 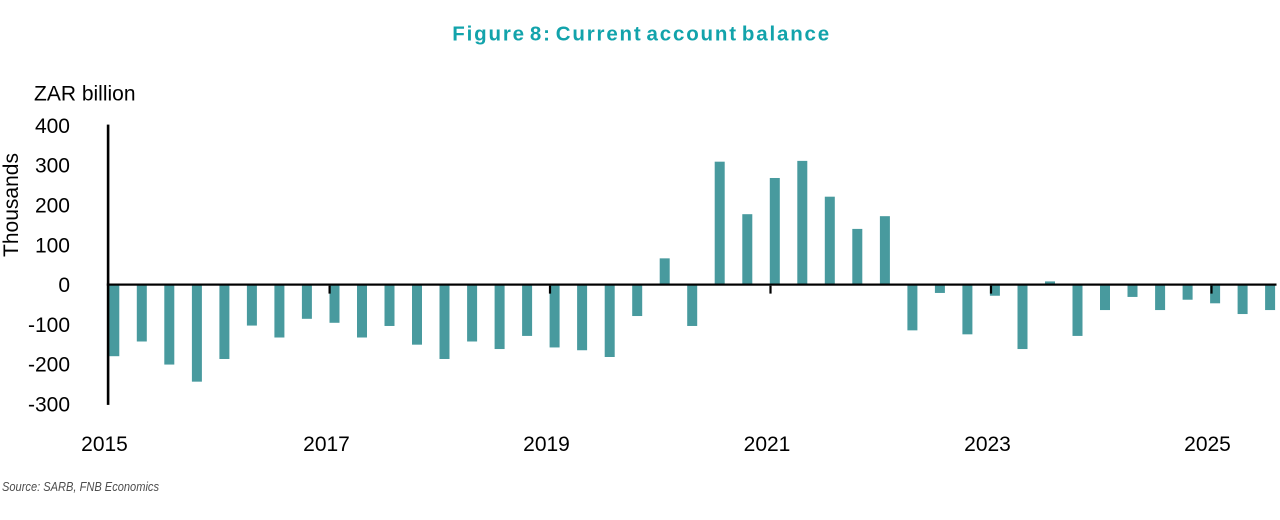 I want to click on svg-text: ZAR billion, so click(x=85, y=94).